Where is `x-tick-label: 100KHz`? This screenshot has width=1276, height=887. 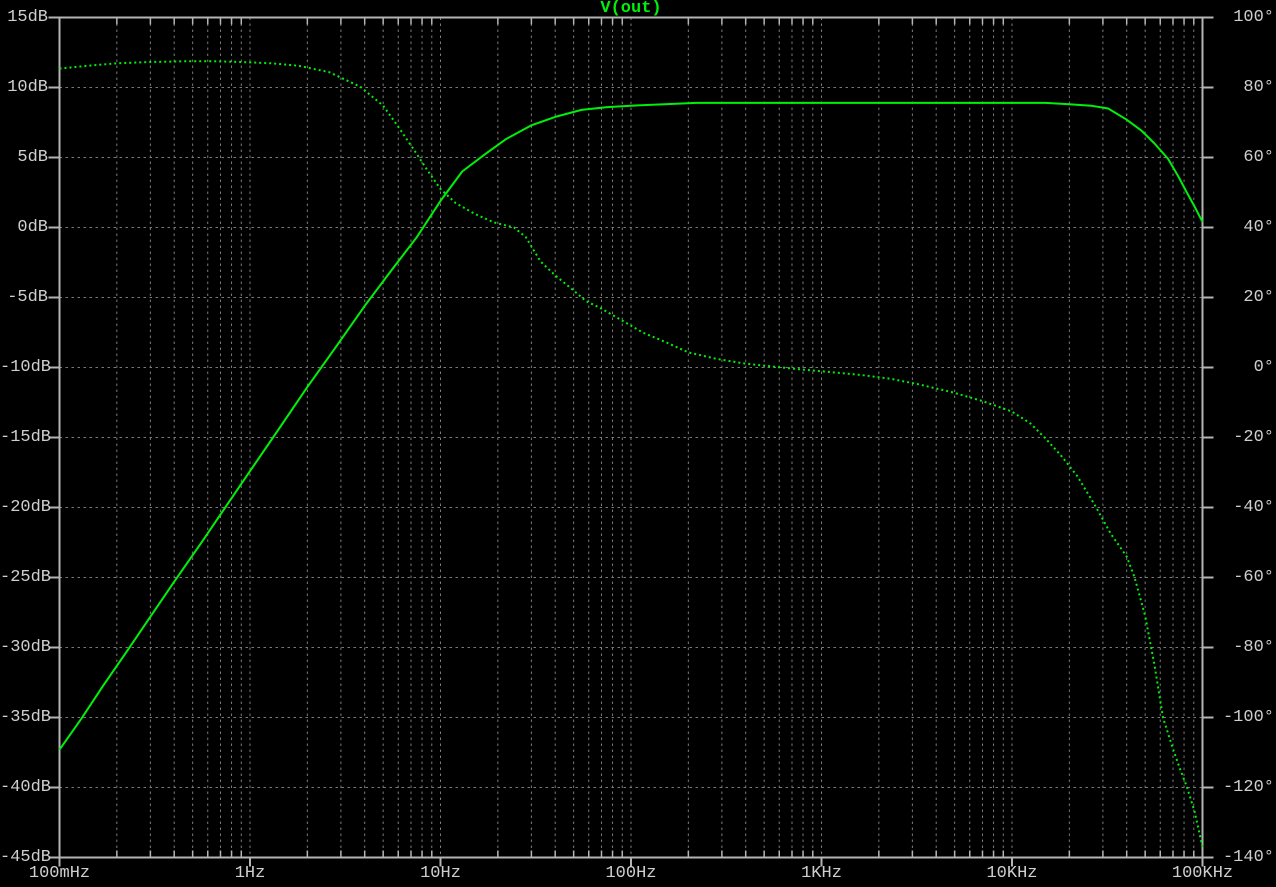
x-tick-label: 100KHz is located at coordinates (1202, 873).